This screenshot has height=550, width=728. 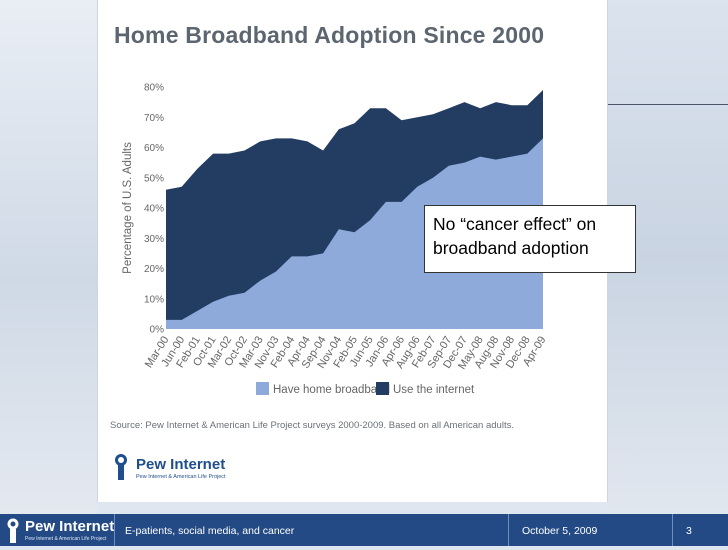 I want to click on footer-tagline: Pew Internet & American Life Project, so click(x=66, y=539).